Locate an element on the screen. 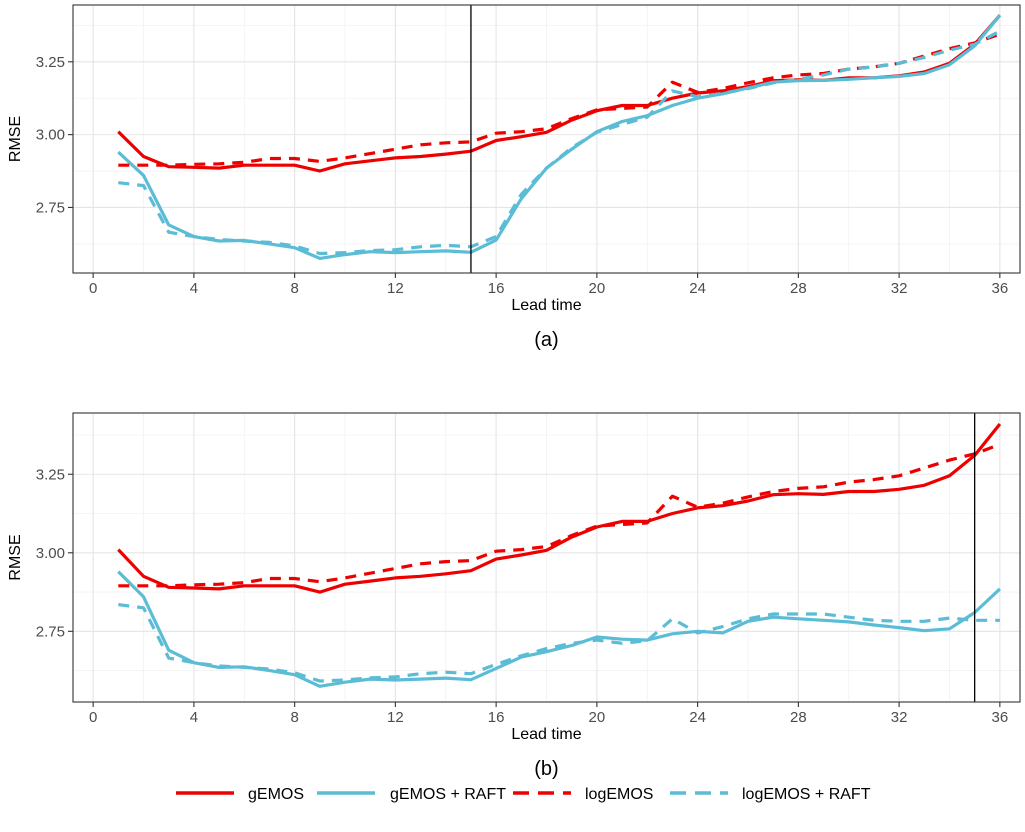 The width and height of the screenshot is (1025, 832). legend-label: gEMOS is located at coordinates (276, 794).